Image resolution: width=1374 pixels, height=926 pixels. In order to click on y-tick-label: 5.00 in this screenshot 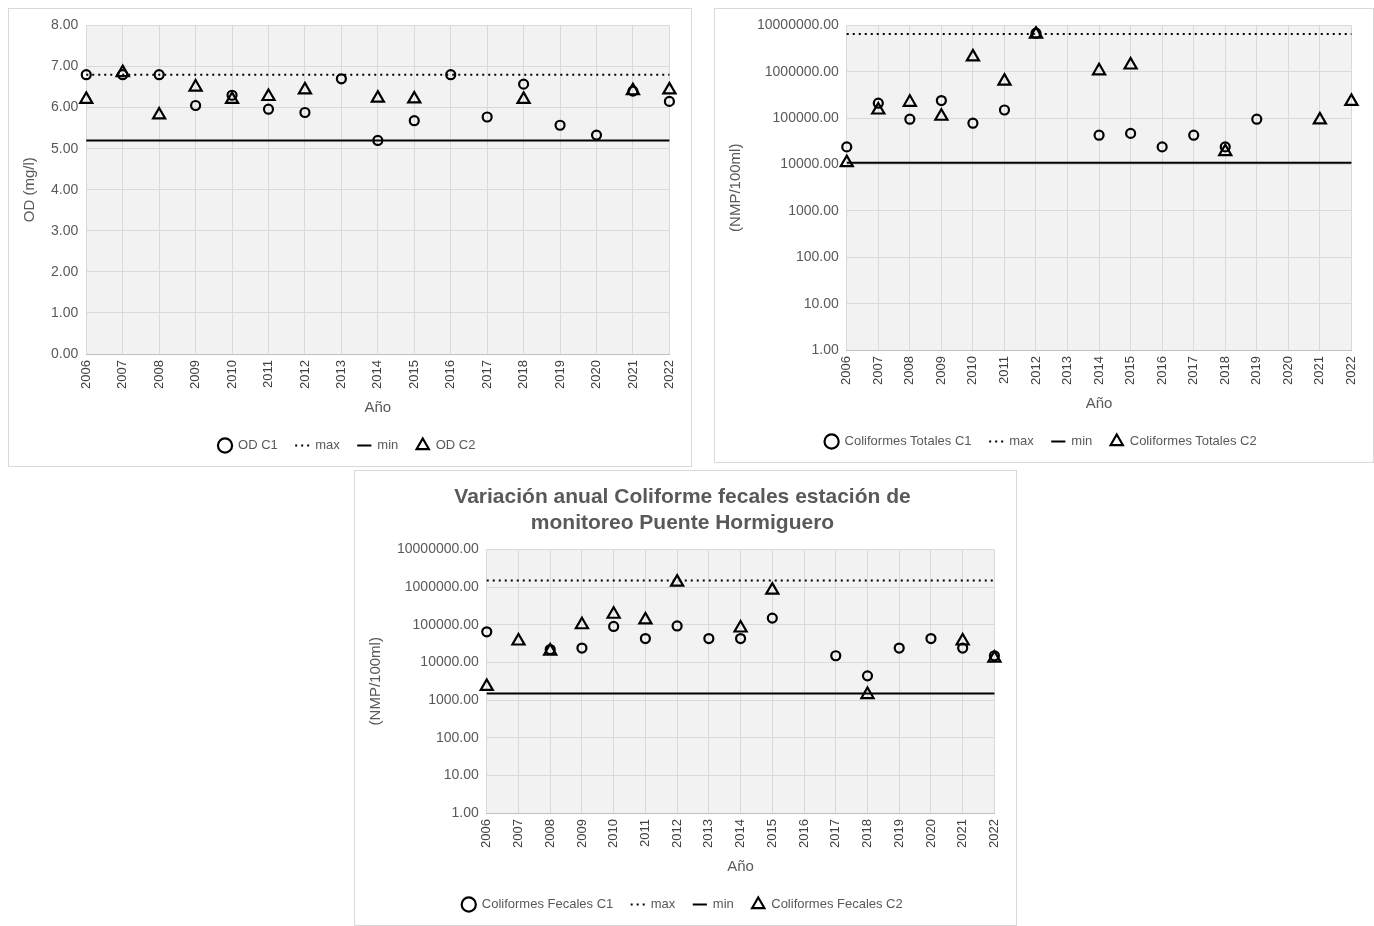, I will do `click(65, 147)`.